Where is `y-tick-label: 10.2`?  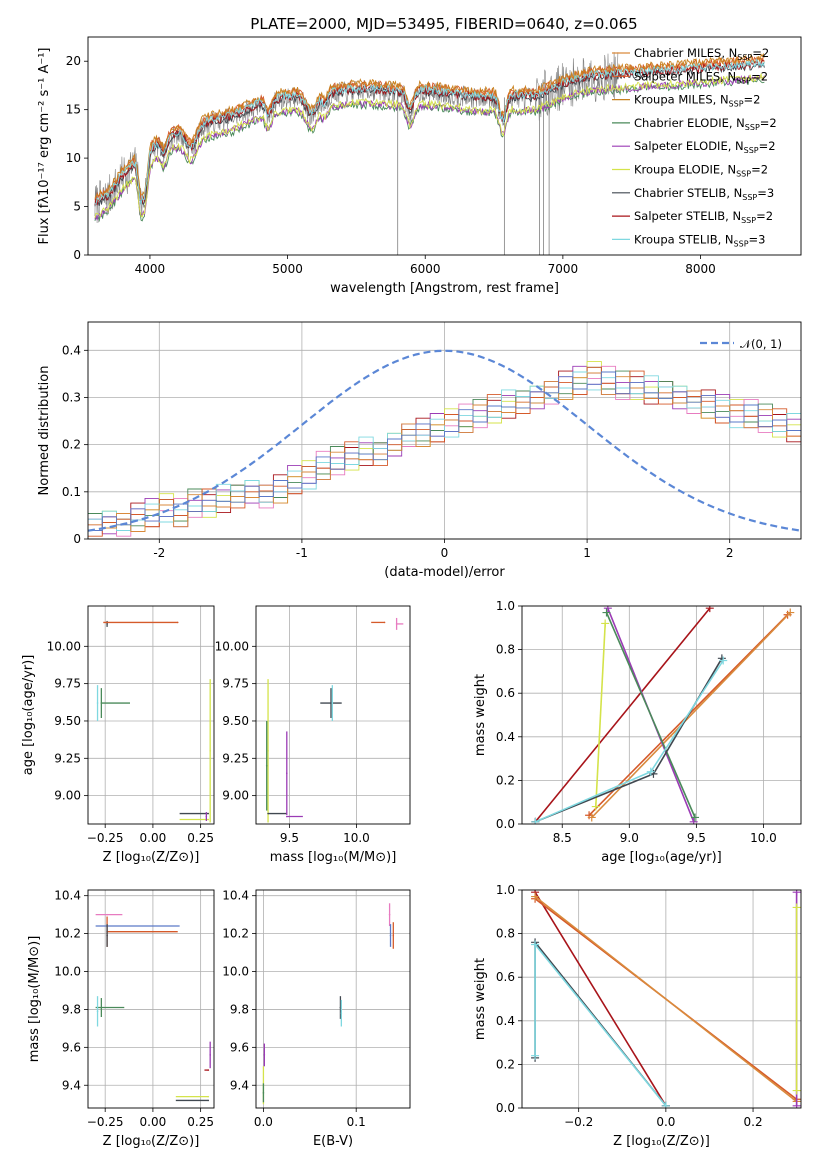
y-tick-label: 10.2 is located at coordinates (235, 934).